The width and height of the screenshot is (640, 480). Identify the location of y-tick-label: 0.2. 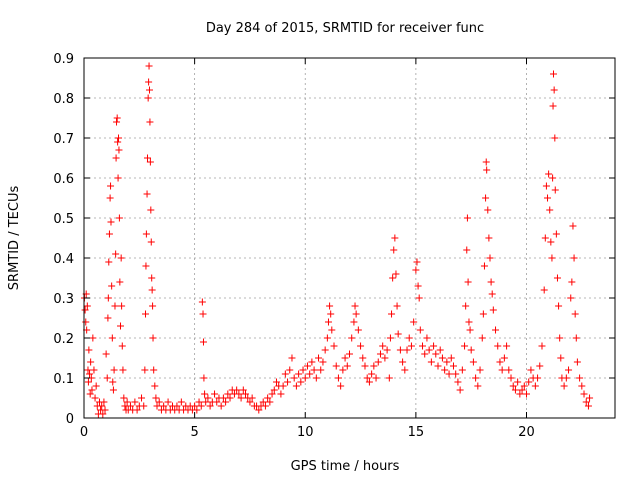
(63, 339).